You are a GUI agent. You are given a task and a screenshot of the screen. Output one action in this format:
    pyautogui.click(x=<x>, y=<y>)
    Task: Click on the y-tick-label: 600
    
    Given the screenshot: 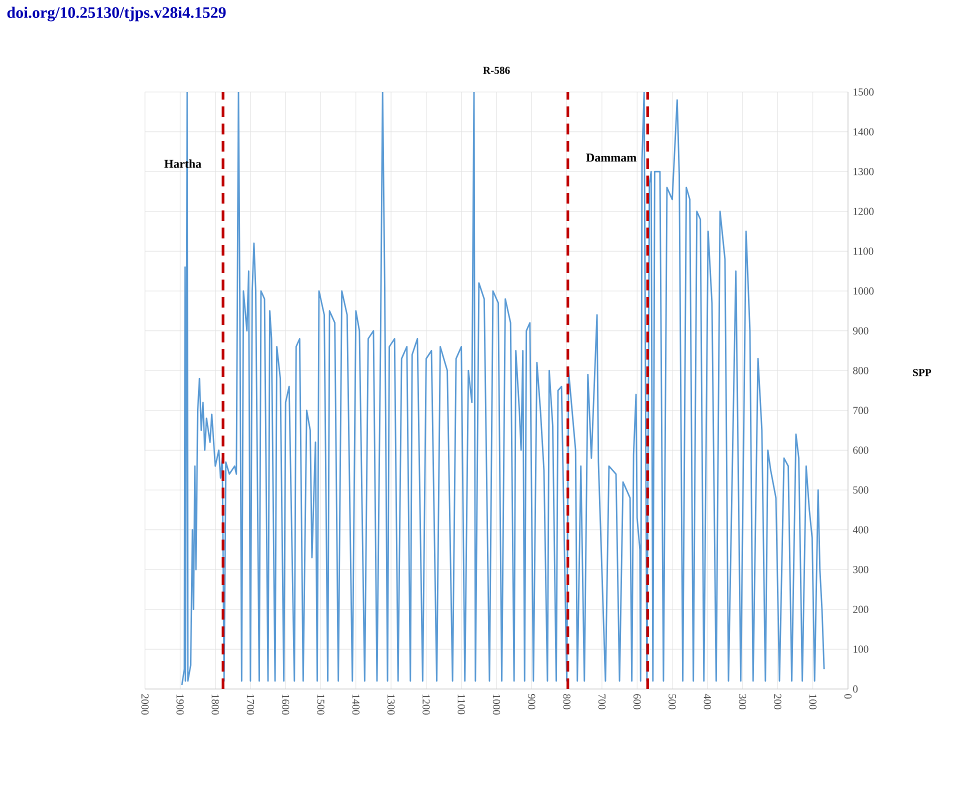 What is the action you would take?
    pyautogui.click(x=860, y=450)
    